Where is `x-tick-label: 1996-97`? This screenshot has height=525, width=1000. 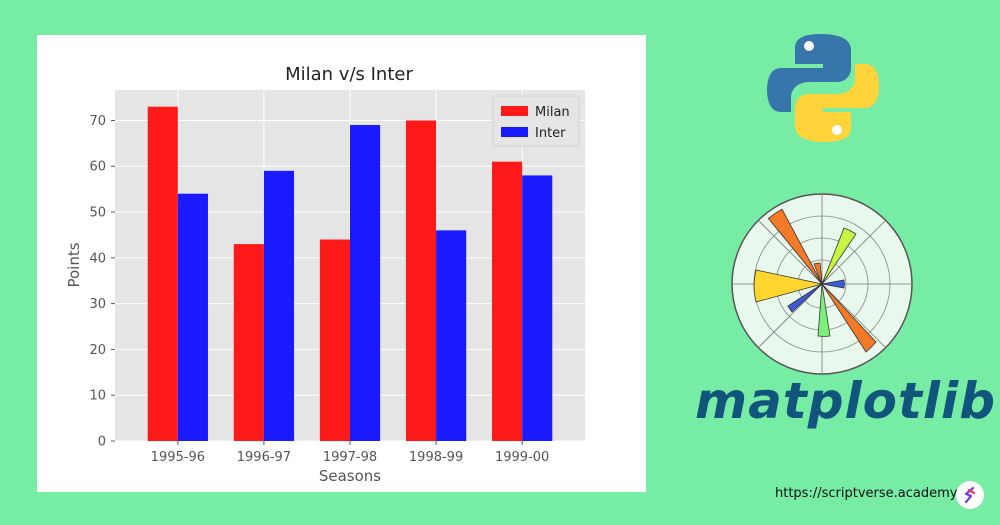
x-tick-label: 1996-97 is located at coordinates (264, 457).